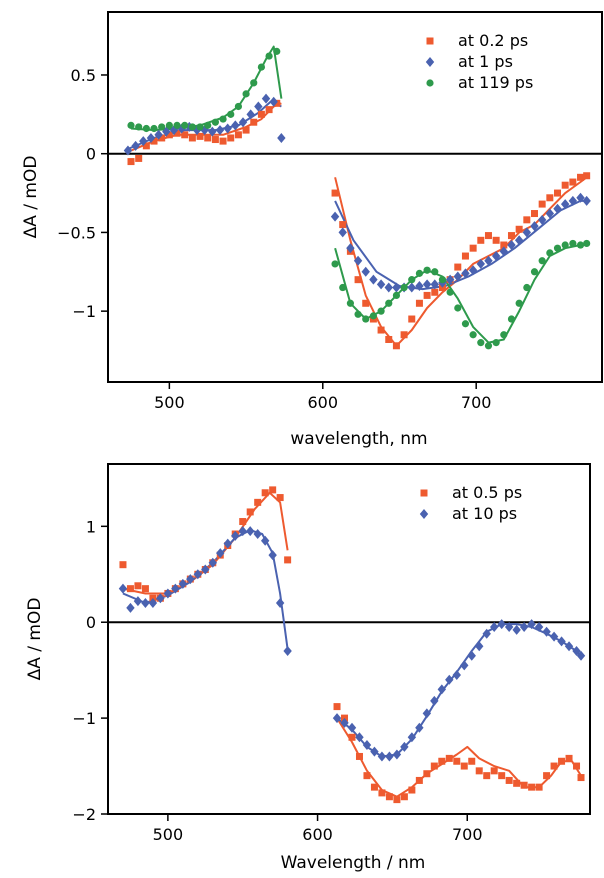 The width and height of the screenshot is (604, 878). Describe the element at coordinates (91, 622) in the screenshot. I see `y-tick-label: 0` at that location.